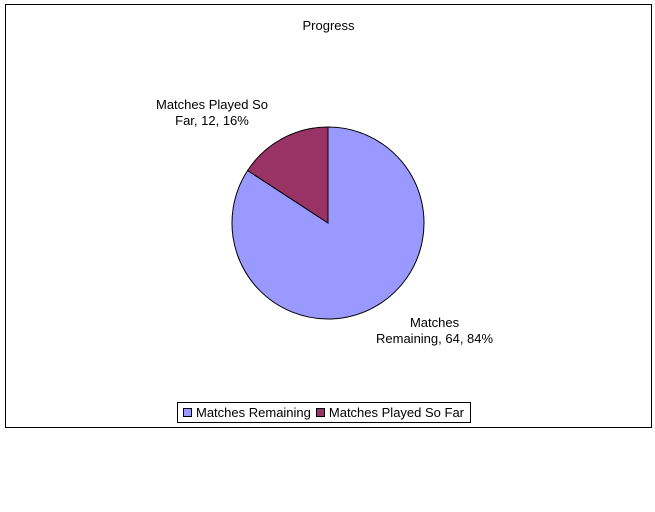 This screenshot has height=512, width=655. I want to click on pie-slice-matches-remaining, so click(328, 223).